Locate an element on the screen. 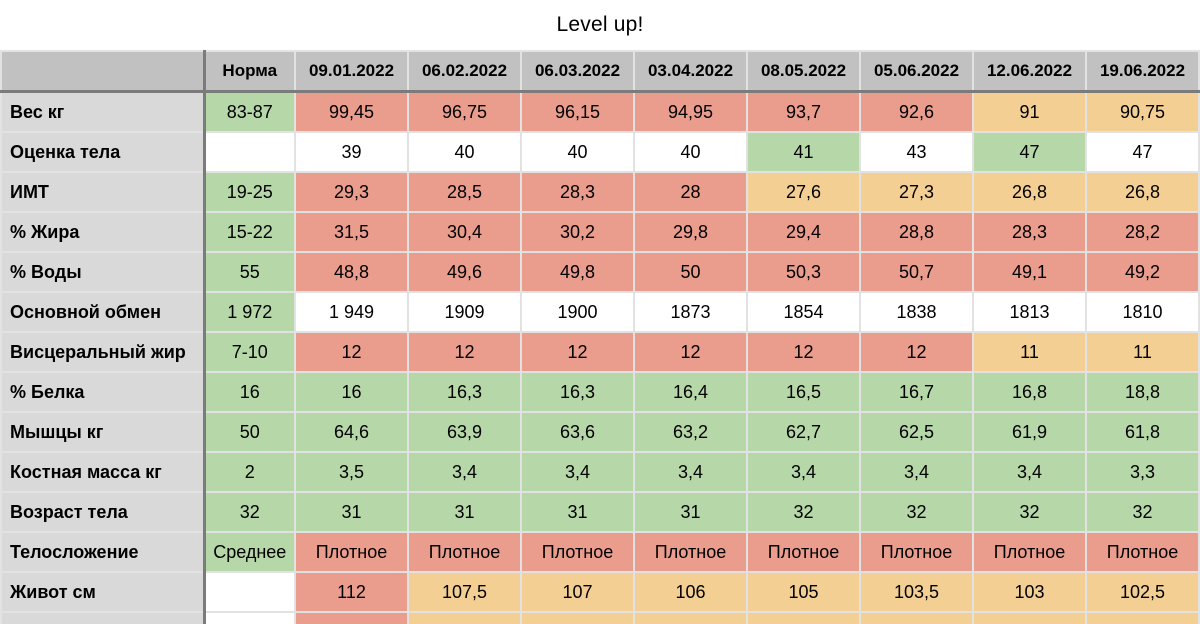 The height and width of the screenshot is (624, 1200). value-cell: 96 is located at coordinates (577, 617).